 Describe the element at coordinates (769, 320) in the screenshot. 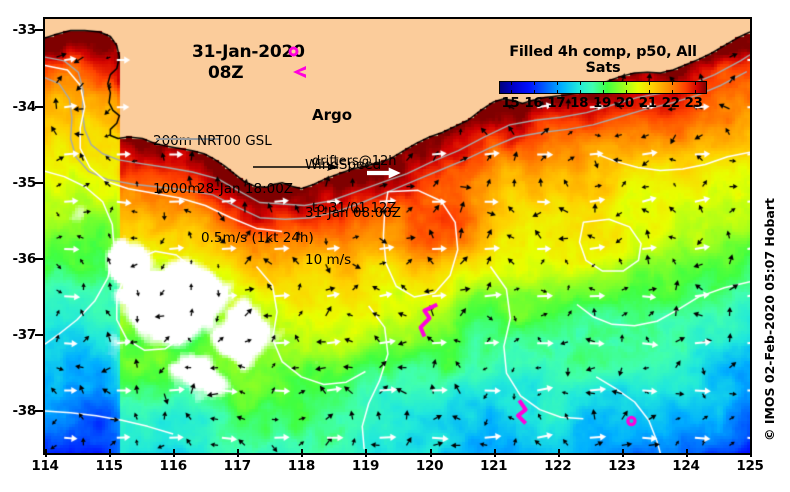

I see `copyright-credit: © IMOS 02-Feb-2020 05:07 Hobart` at that location.